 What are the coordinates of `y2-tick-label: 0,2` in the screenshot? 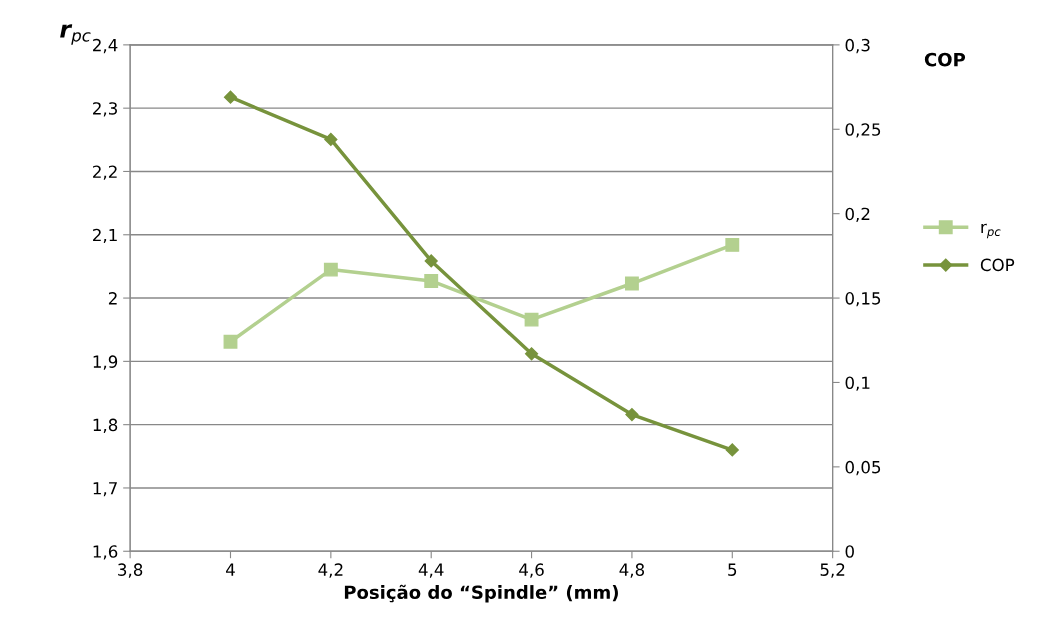 It's located at (857, 214).